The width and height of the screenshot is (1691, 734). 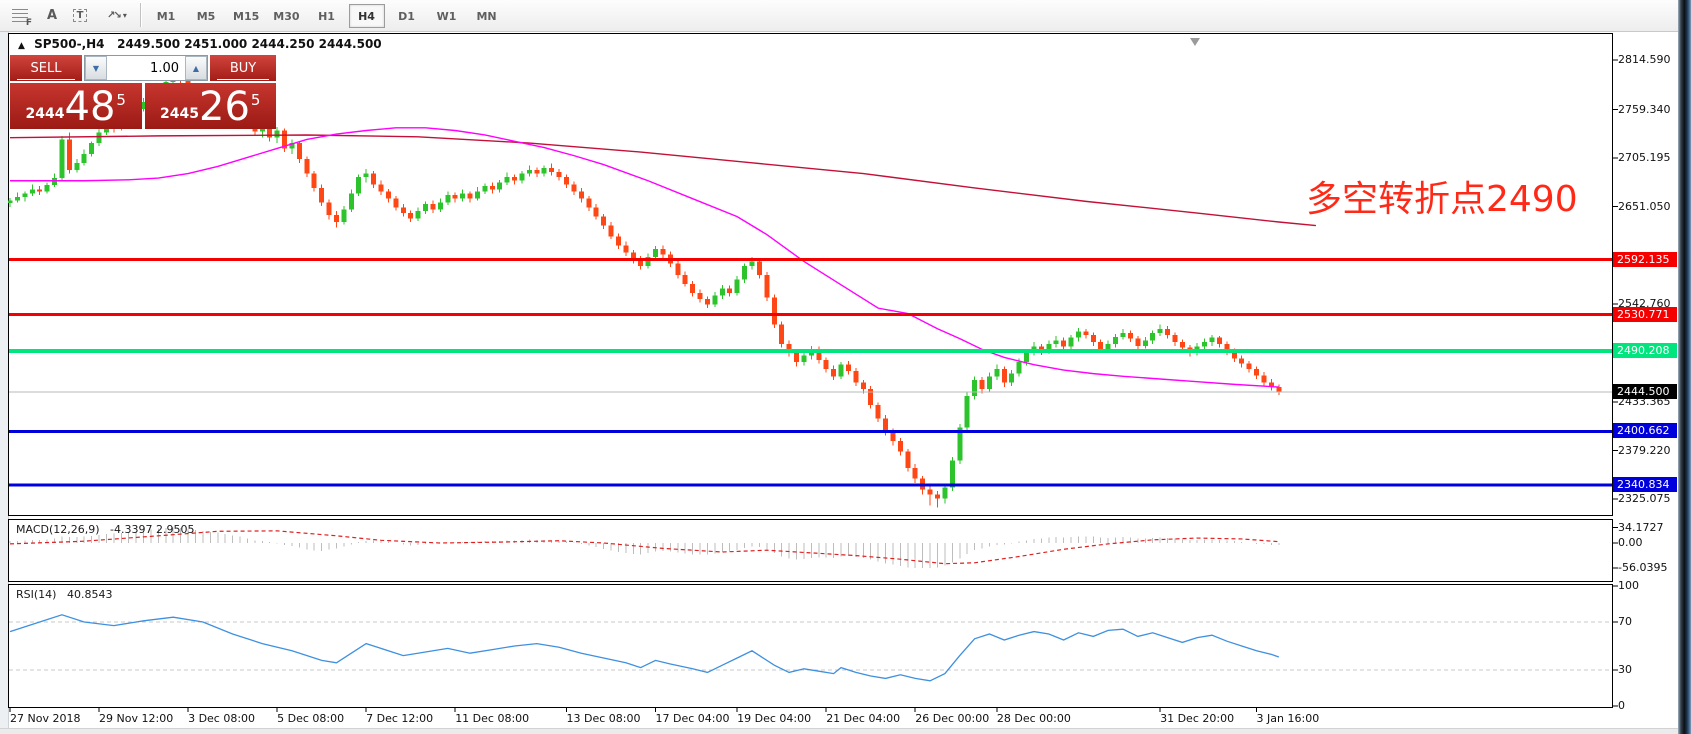 What do you see at coordinates (121, 100) in the screenshot?
I see `sell-price-sup: 5` at bounding box center [121, 100].